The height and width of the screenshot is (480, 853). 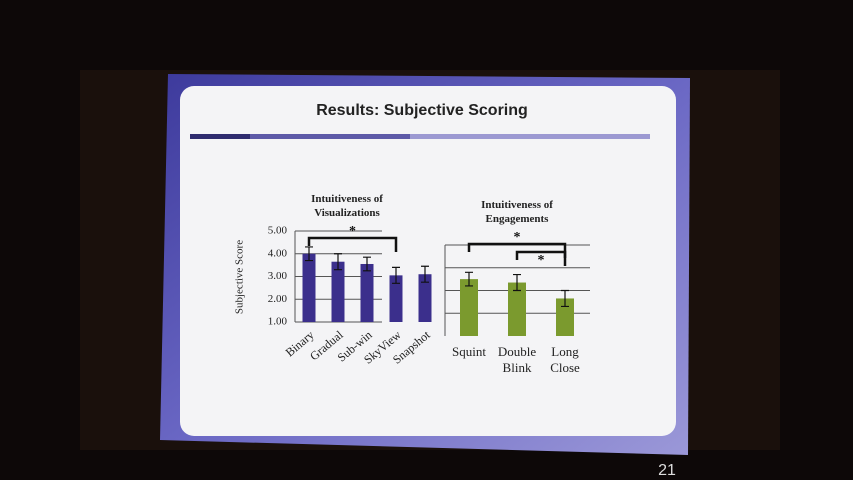 What do you see at coordinates (278, 276) in the screenshot?
I see `y-tick-label: 3.00` at bounding box center [278, 276].